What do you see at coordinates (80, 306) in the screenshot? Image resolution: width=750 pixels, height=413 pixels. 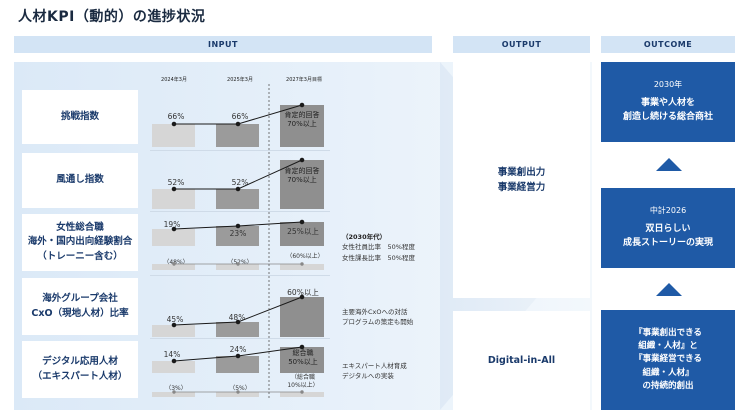 I see `row-label-overseas-cxo: 海外グループ会社 CxO（現地人材）比率` at bounding box center [80, 306].